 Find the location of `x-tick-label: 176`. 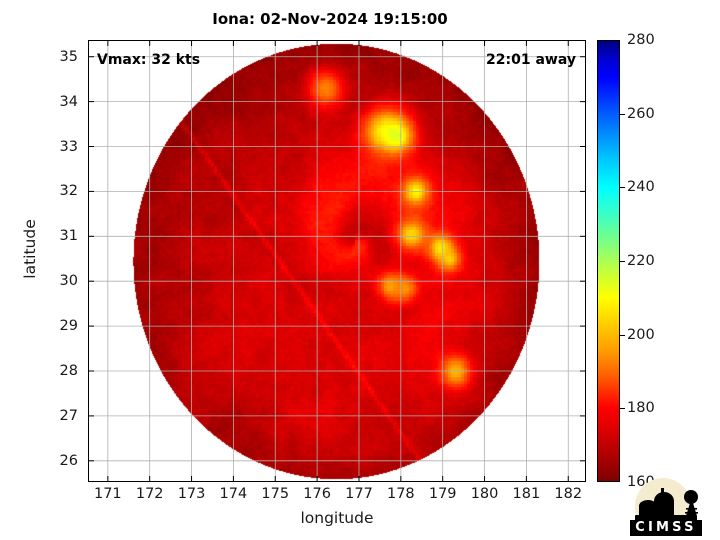

x-tick-label: 176 is located at coordinates (317, 494).